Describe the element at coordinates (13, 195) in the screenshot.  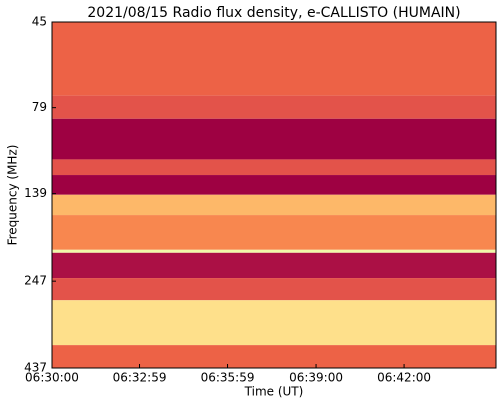
I see `y-axis-label: Frequency (MHz)` at that location.